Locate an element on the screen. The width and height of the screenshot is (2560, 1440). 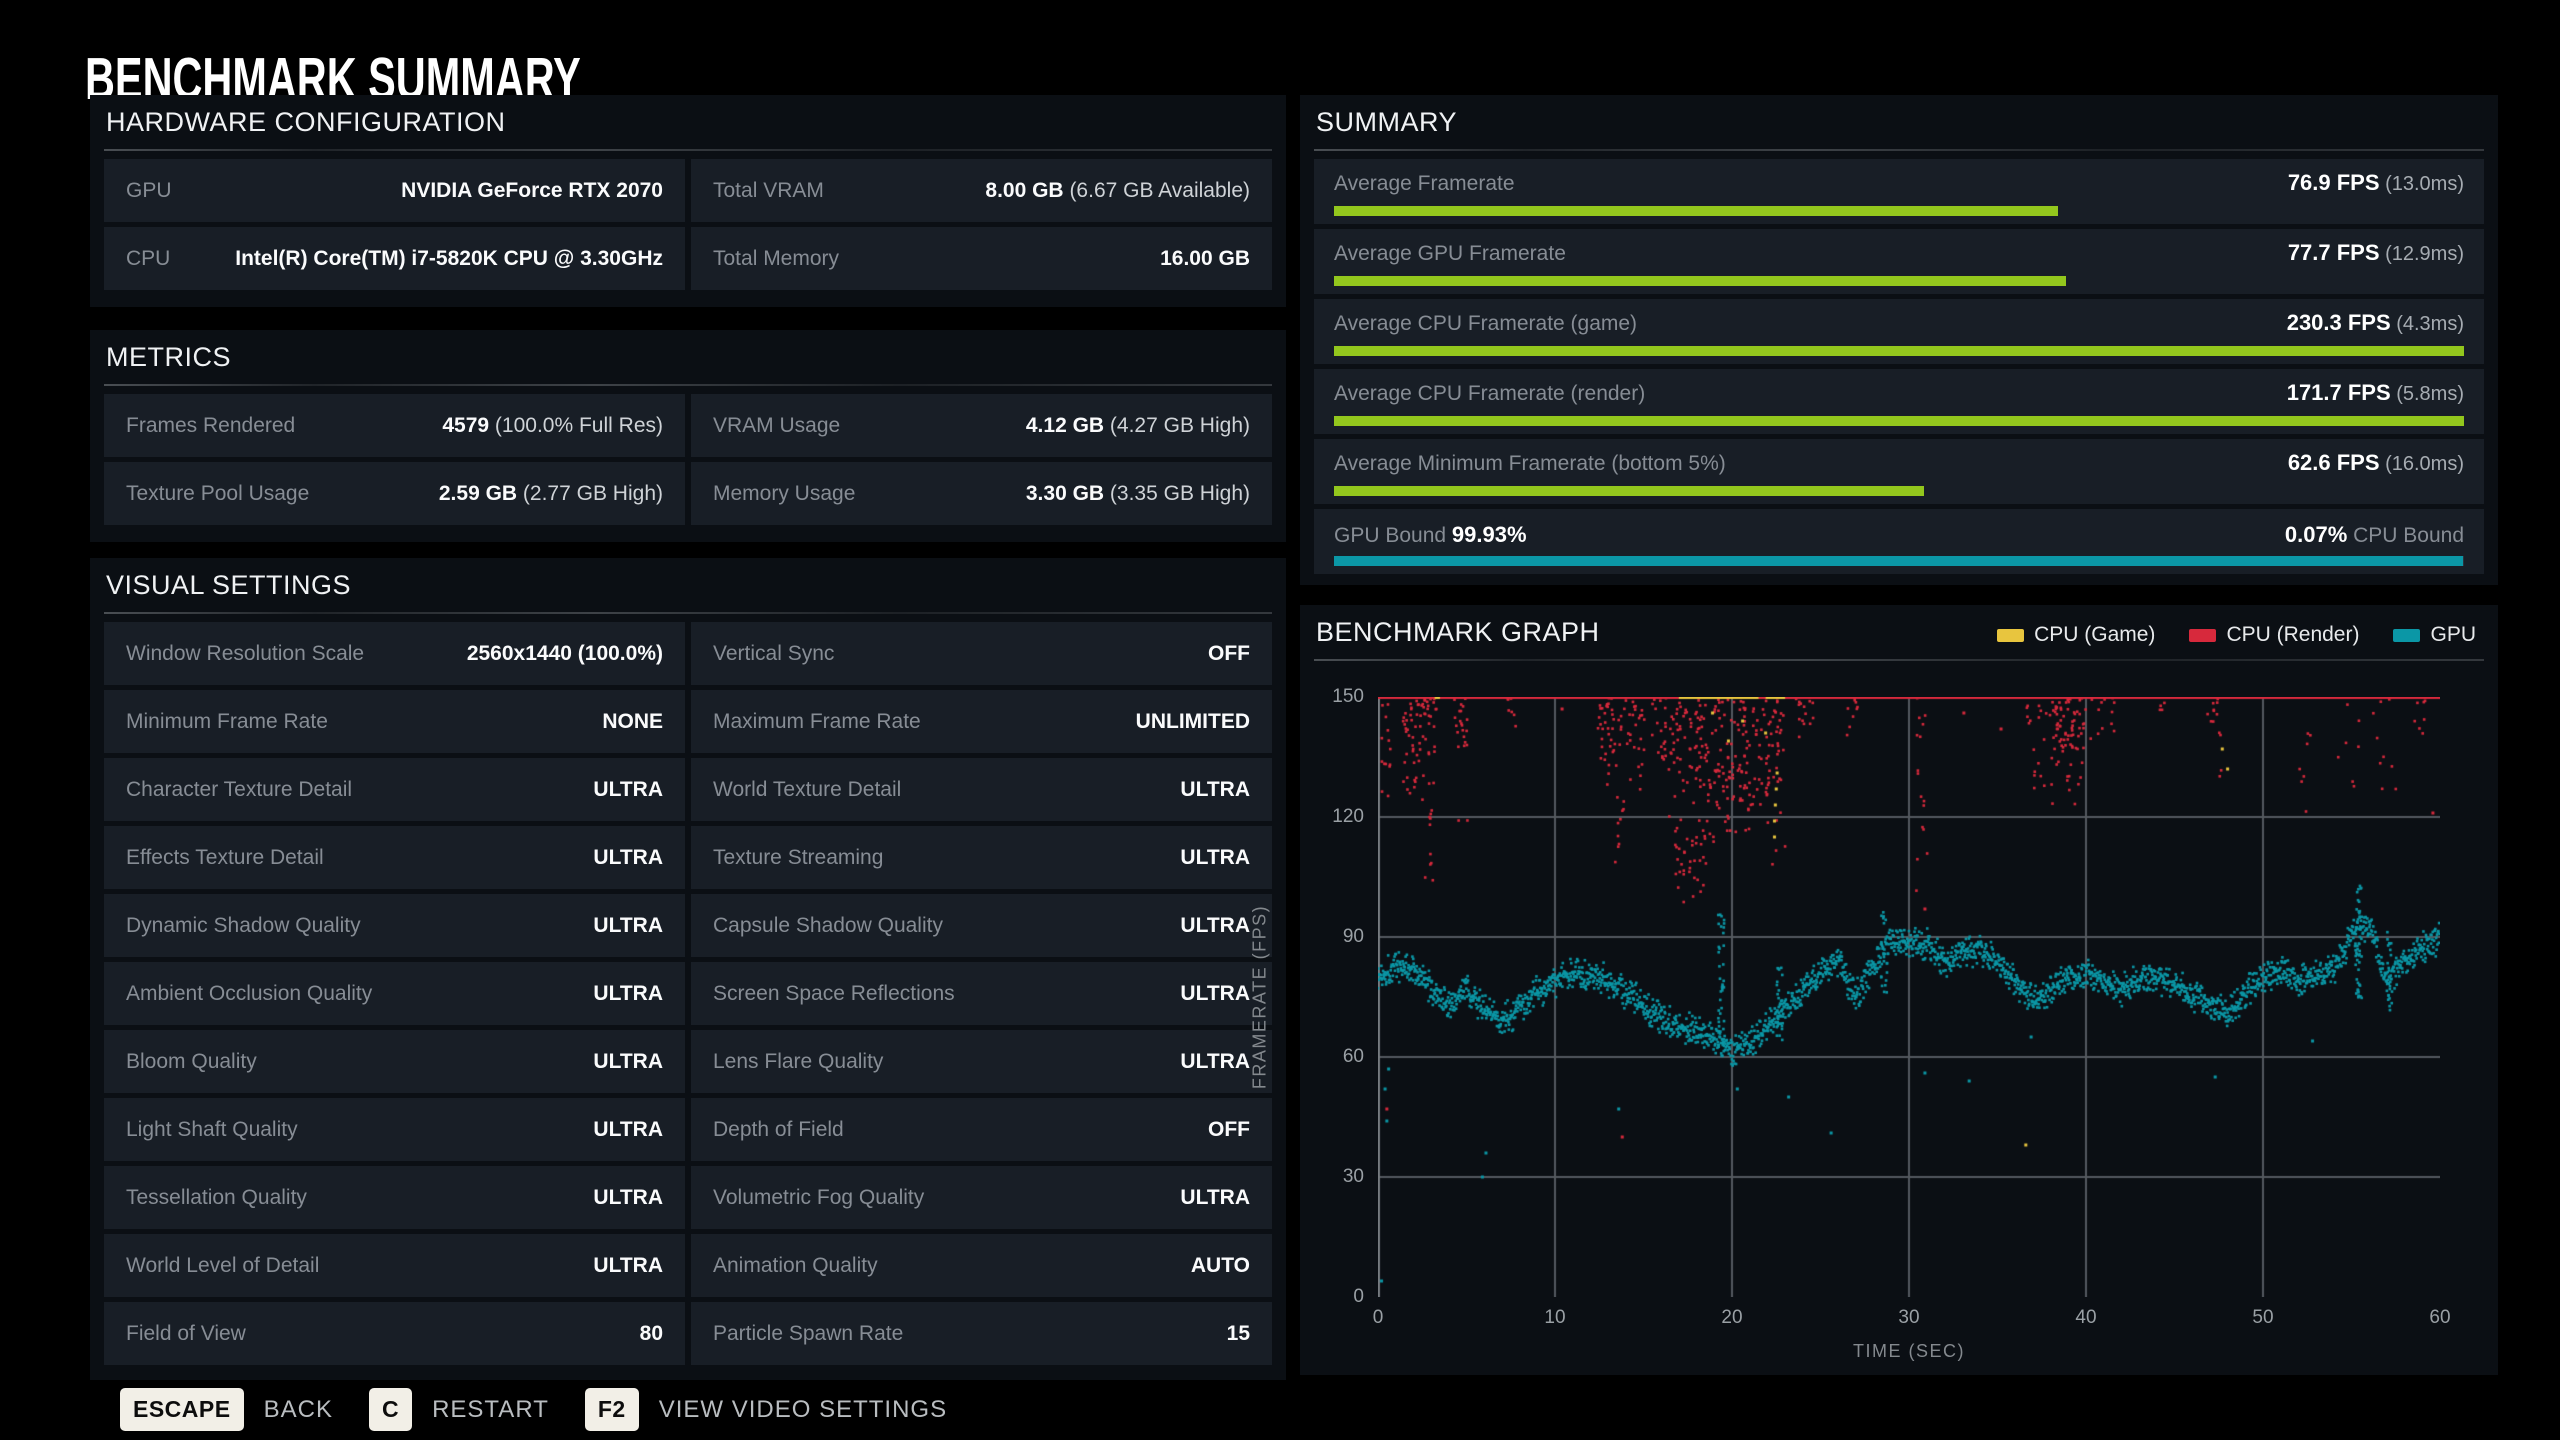
setting-sub-value: (2.77 GB High) is located at coordinates (590, 493).